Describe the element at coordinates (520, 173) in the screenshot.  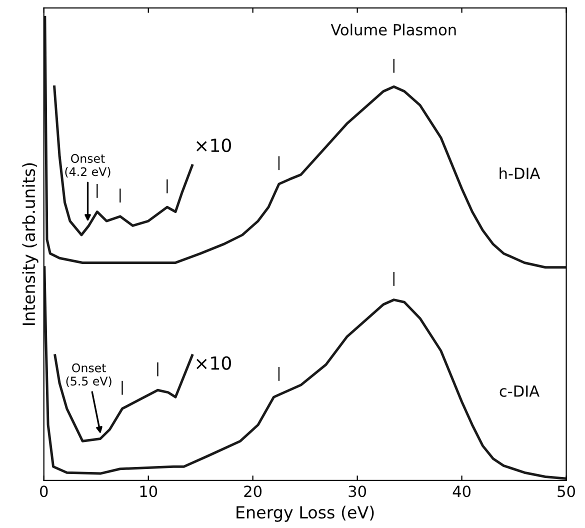
I see `annotation: h-DIA` at that location.